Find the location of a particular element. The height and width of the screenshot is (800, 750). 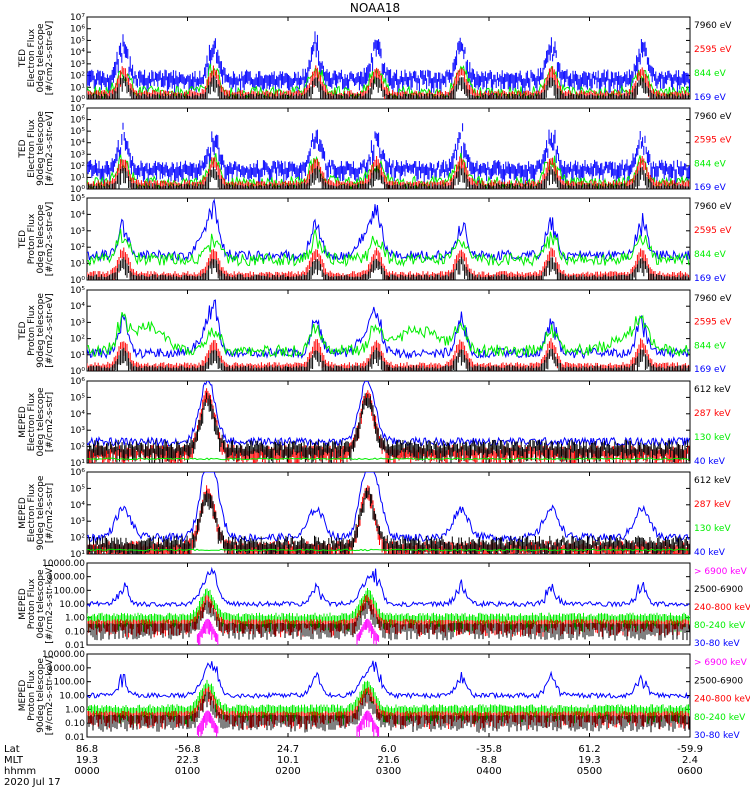

series-trace-magenta is located at coordinates (288, 631).